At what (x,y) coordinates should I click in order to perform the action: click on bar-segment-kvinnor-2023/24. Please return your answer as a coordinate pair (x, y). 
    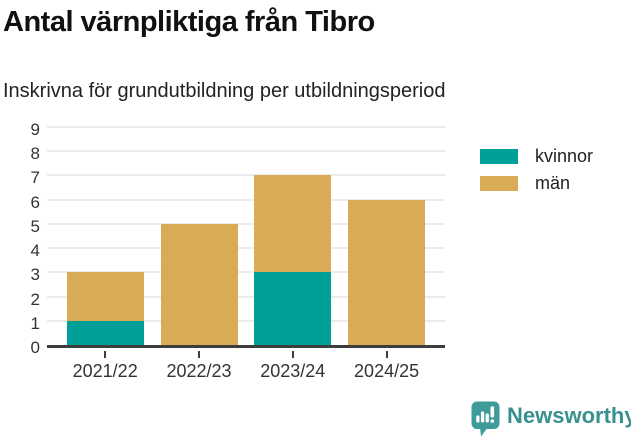
    Looking at the image, I should click on (293, 308).